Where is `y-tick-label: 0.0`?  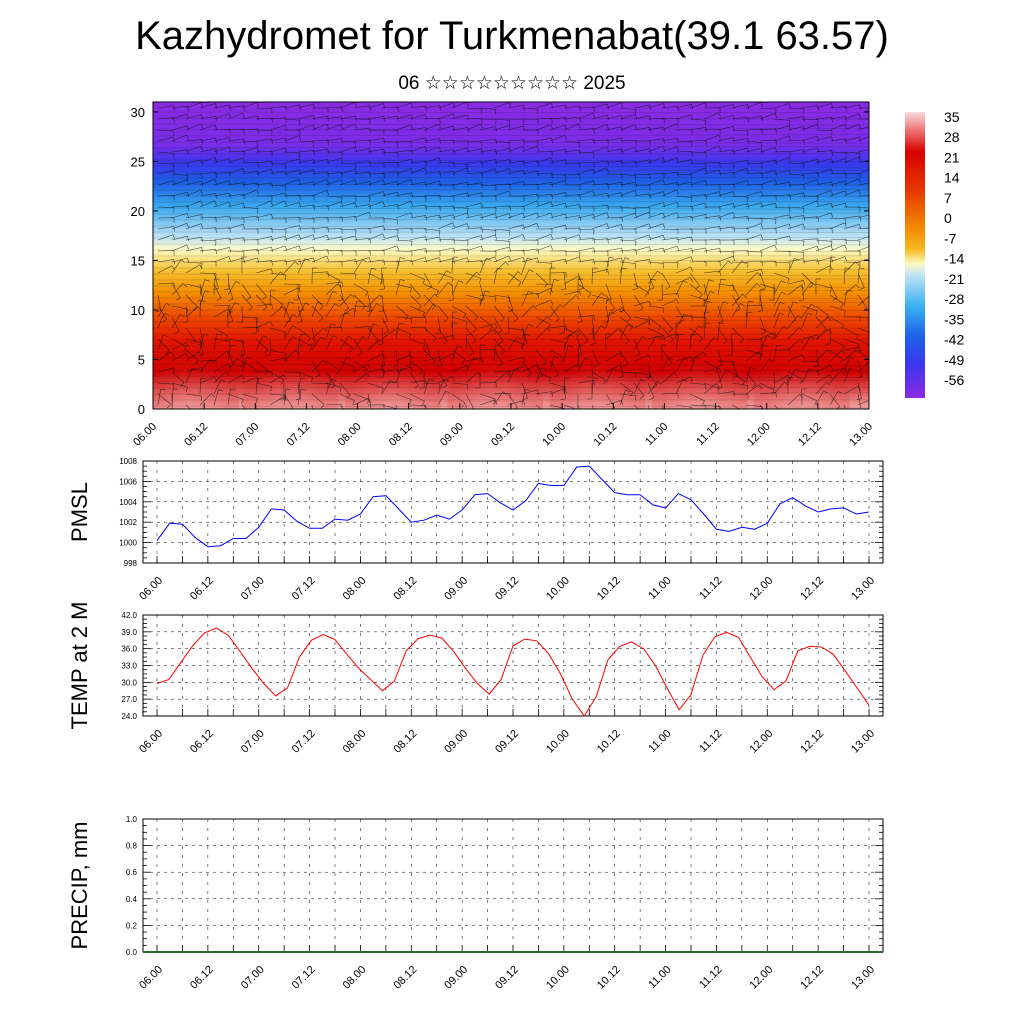 y-tick-label: 0.0 is located at coordinates (132, 952).